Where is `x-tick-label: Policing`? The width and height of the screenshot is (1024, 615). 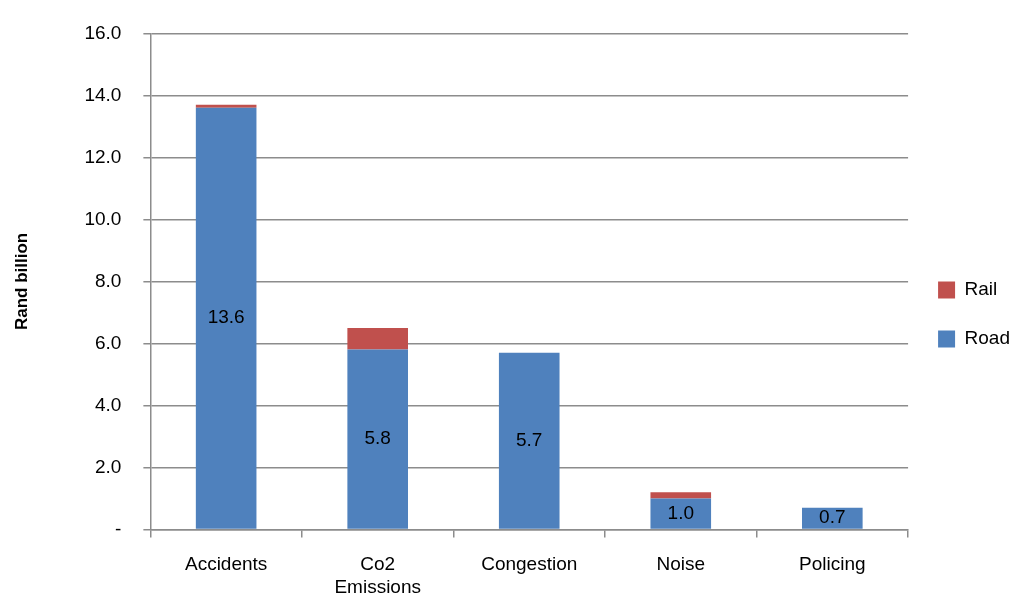
x-tick-label: Policing is located at coordinates (832, 564).